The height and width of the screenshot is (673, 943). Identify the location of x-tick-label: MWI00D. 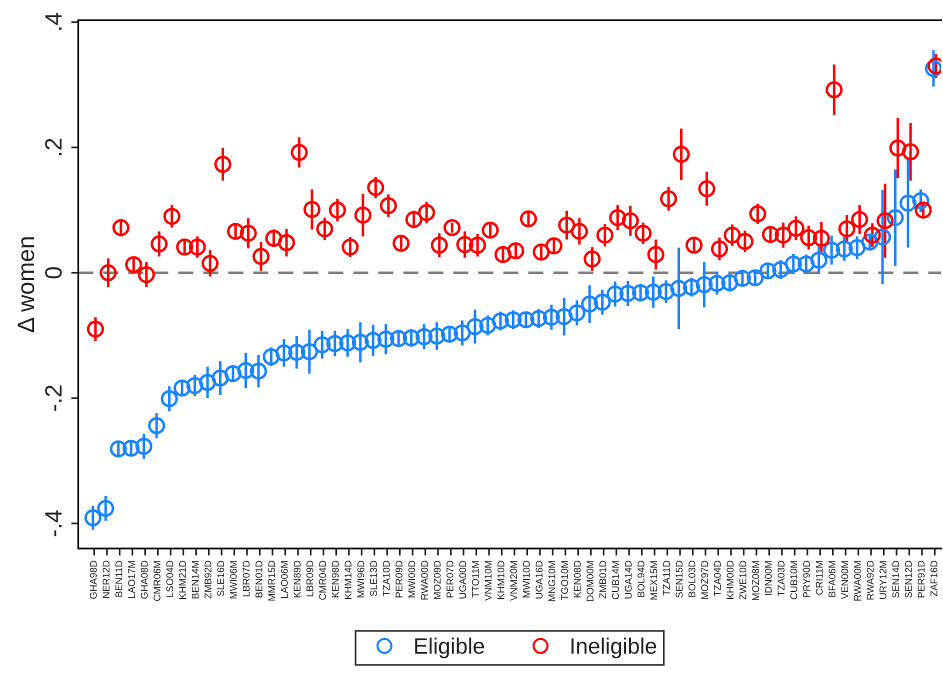
(412, 579).